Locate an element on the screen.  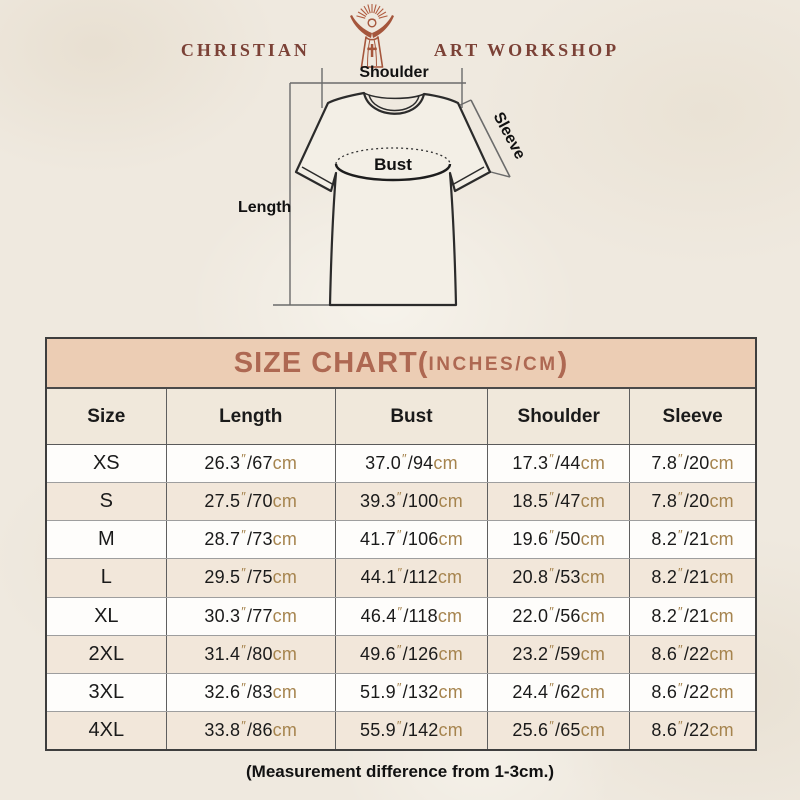
sleeve-label: Sleeve is located at coordinates (509, 136).